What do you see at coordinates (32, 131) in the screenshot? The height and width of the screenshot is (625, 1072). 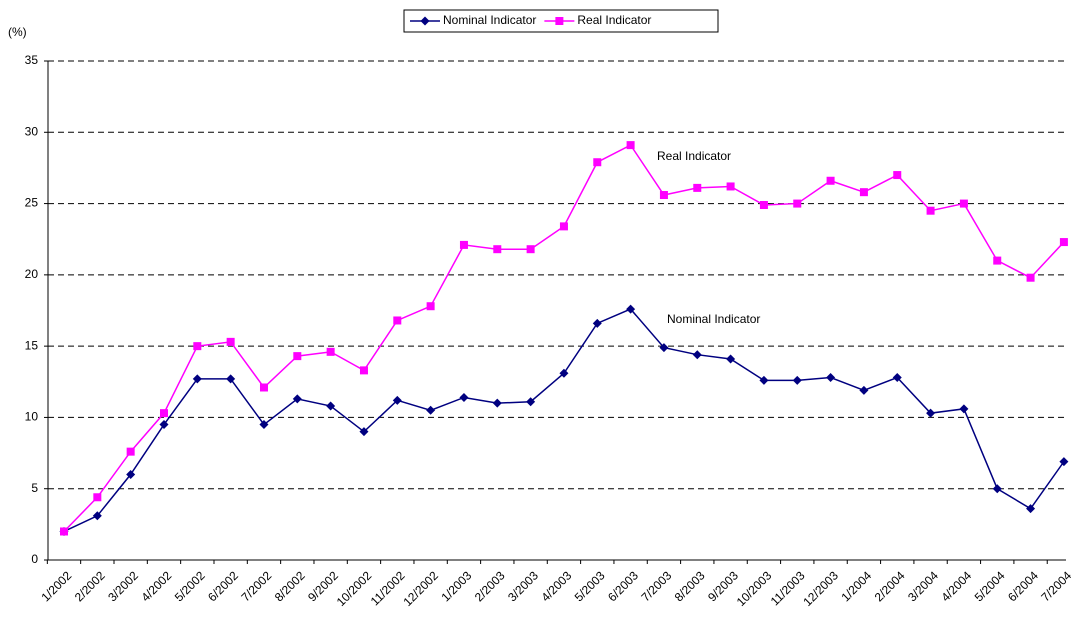 I see `y-tick-label: 30` at bounding box center [32, 131].